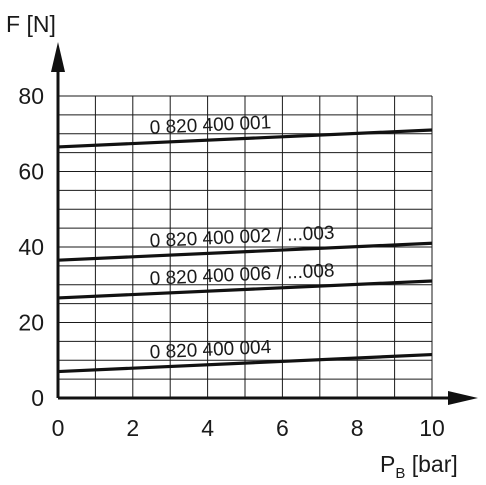 Image resolution: width=486 pixels, height=485 pixels. Describe the element at coordinates (31, 323) in the screenshot. I see `y-tick-label: 20` at that location.